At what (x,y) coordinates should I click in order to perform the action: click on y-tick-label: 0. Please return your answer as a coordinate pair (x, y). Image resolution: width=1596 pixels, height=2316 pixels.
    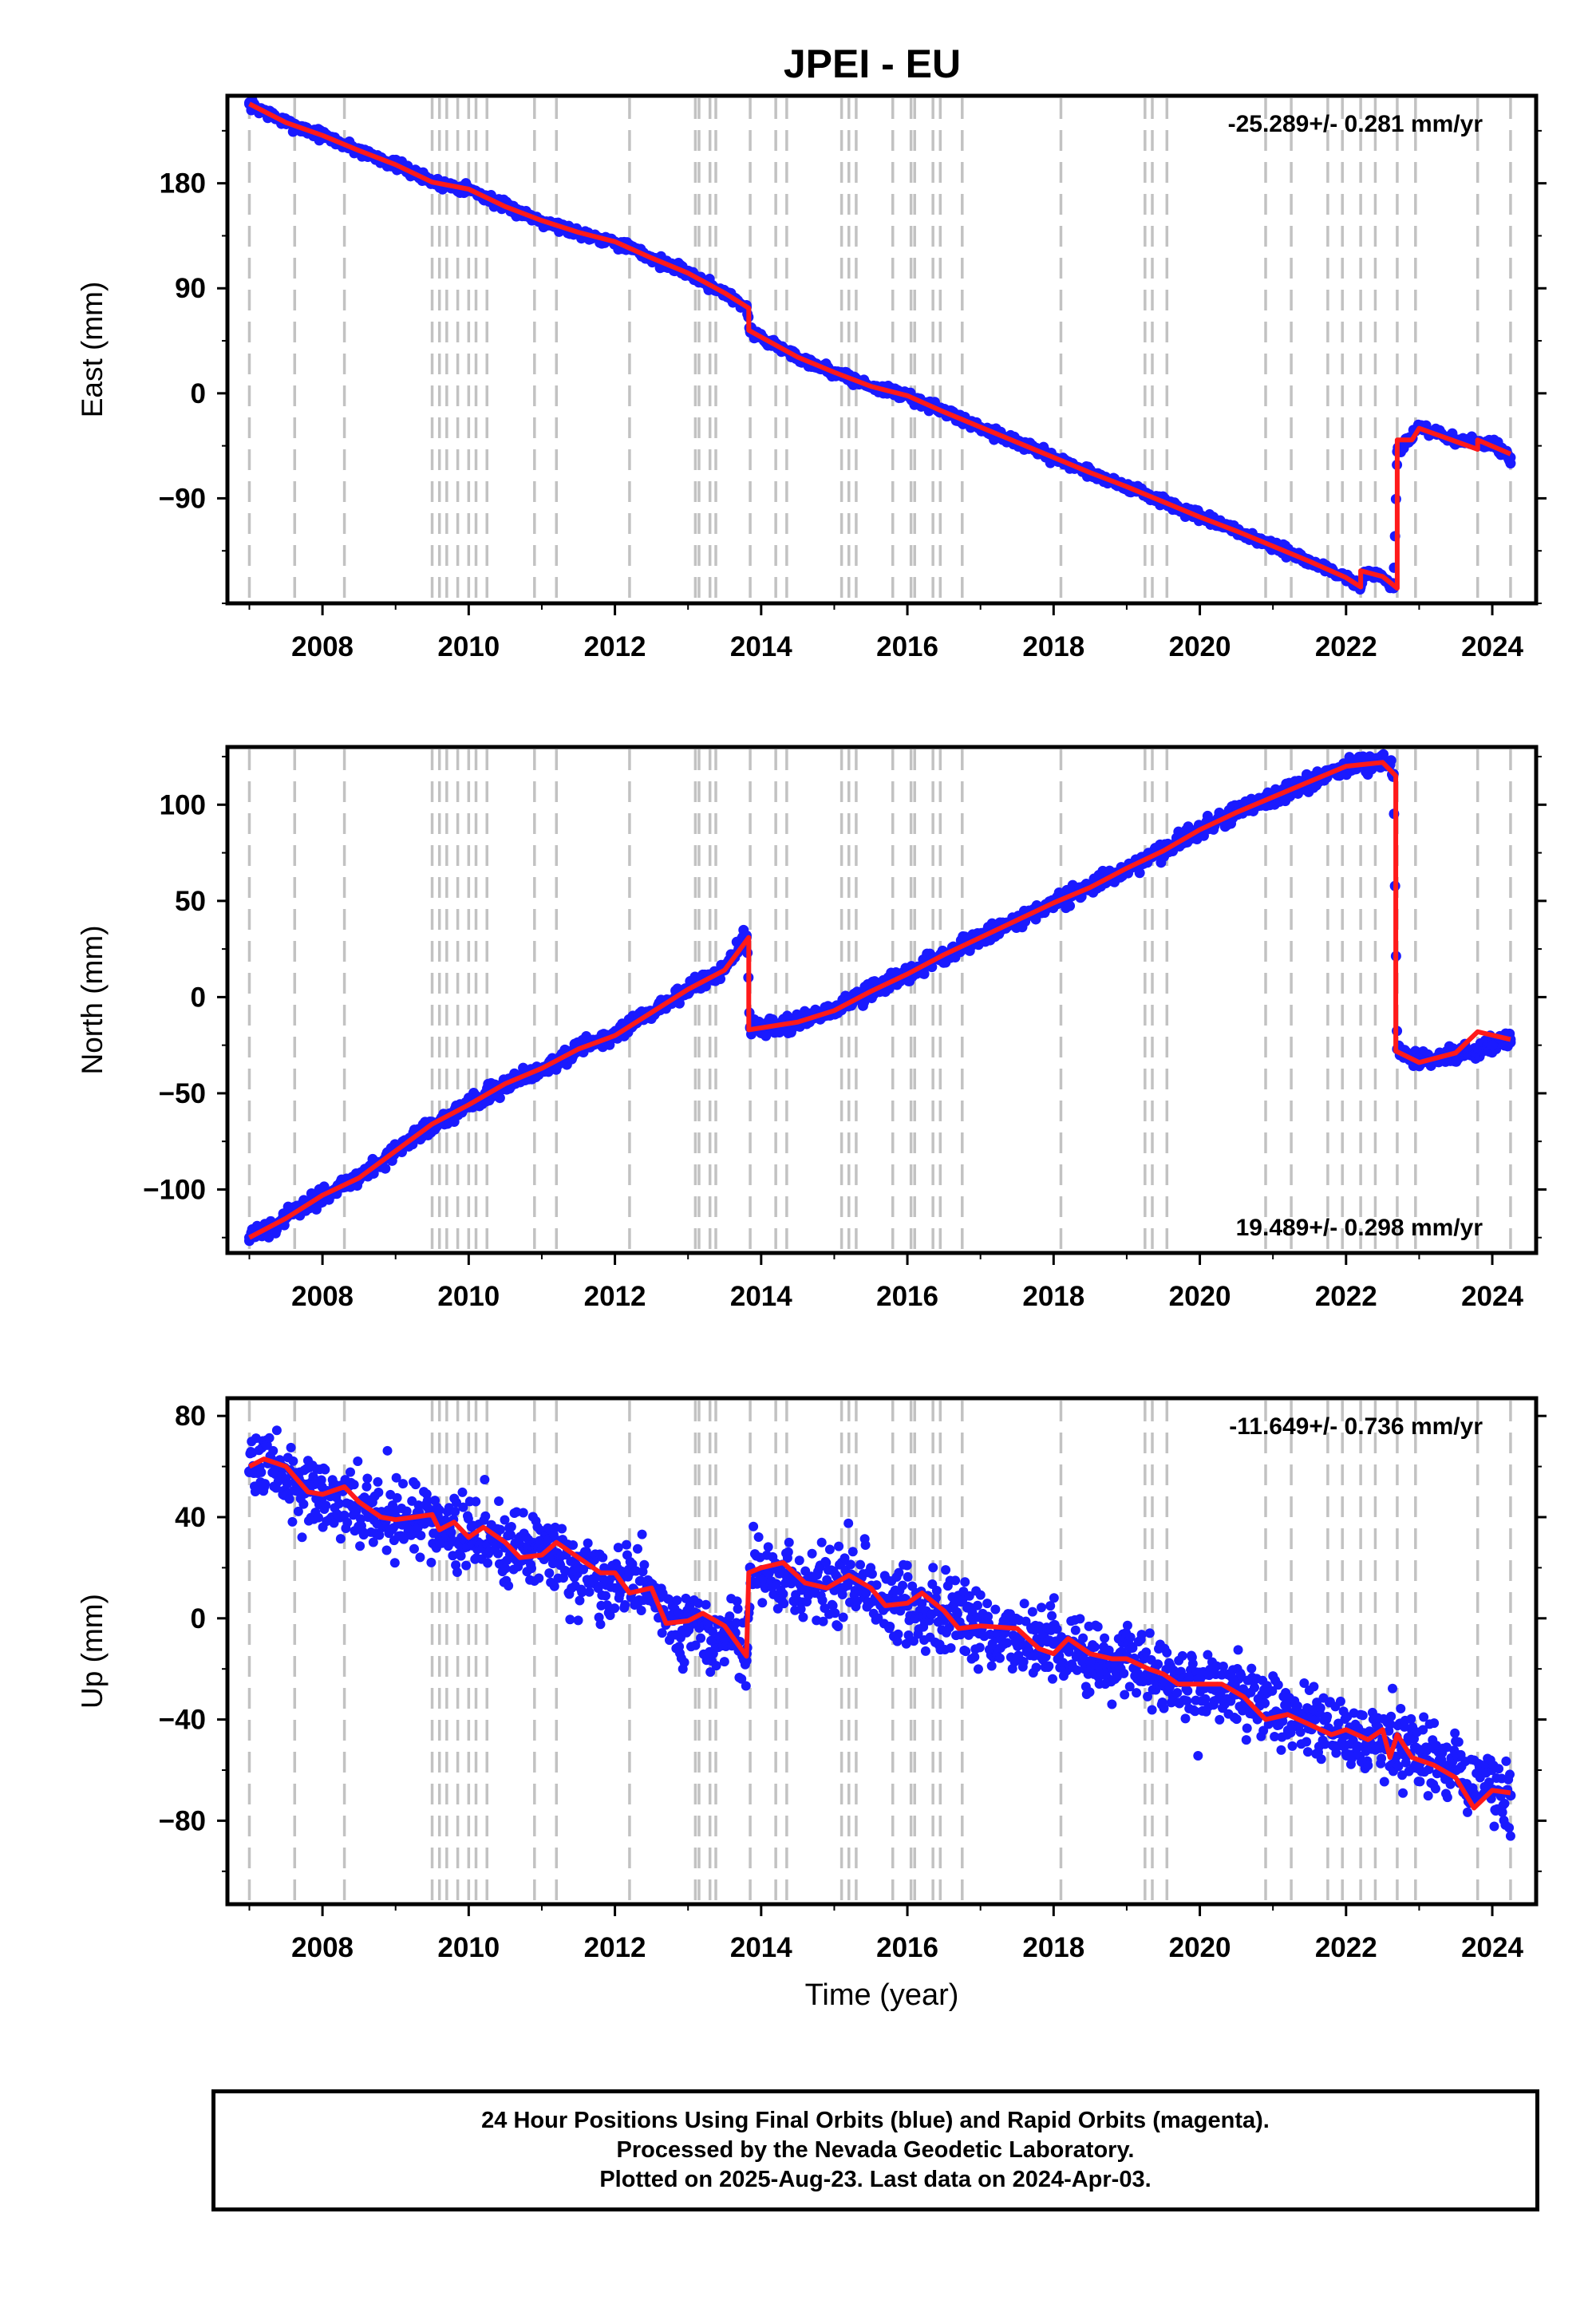
    Looking at the image, I should click on (198, 997).